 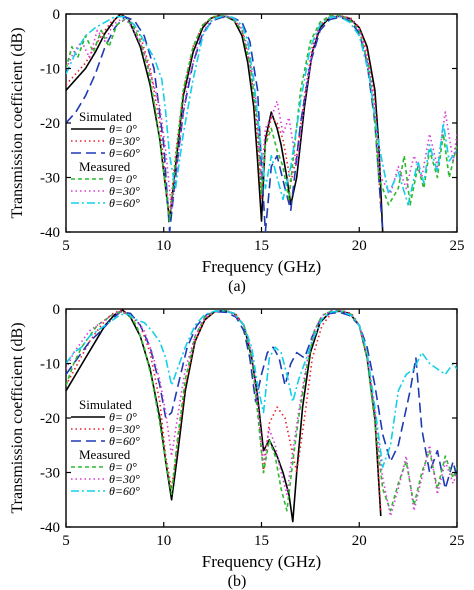 I want to click on panel-caption: (b), so click(x=237, y=581).